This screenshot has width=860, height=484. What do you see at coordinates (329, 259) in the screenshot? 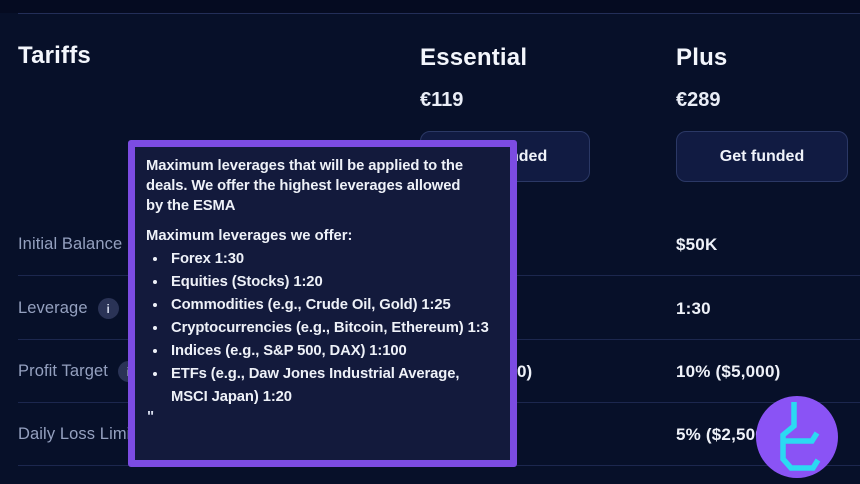
I see `tooltip-list-item-forex: Forex 1:30` at bounding box center [329, 259].